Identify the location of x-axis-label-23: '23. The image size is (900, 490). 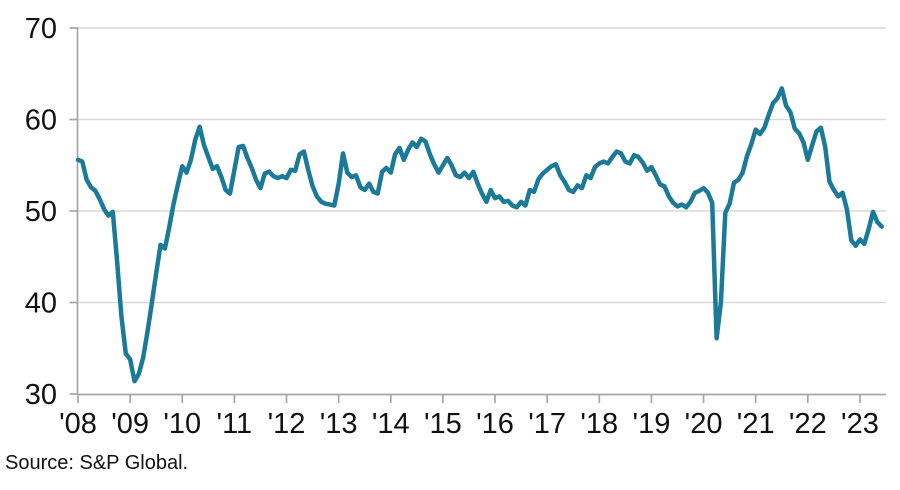
(860, 424).